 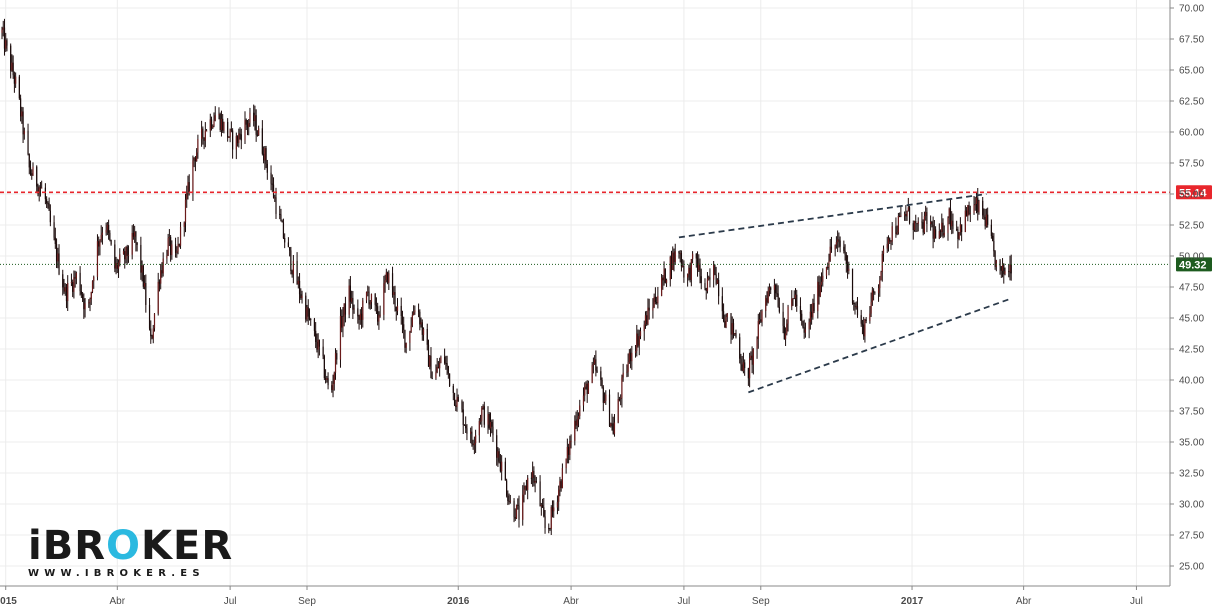 What do you see at coordinates (1194, 264) in the screenshot?
I see `last-price-badge` at bounding box center [1194, 264].